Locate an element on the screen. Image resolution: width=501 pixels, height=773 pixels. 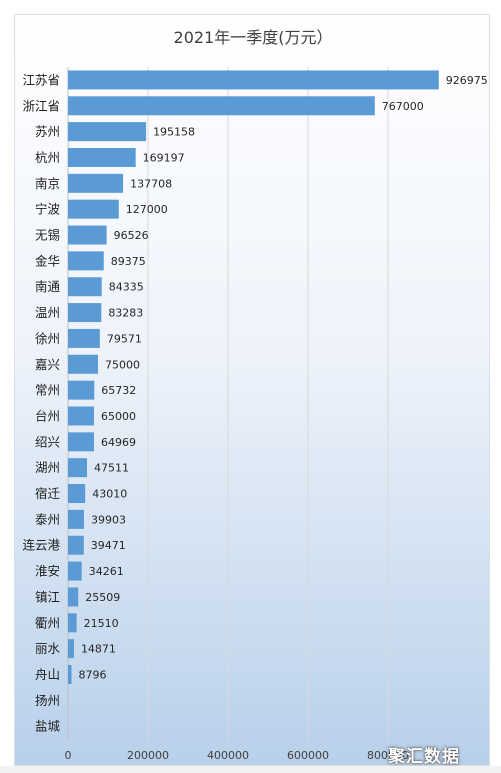
data-label: 75000 is located at coordinates (122, 364).